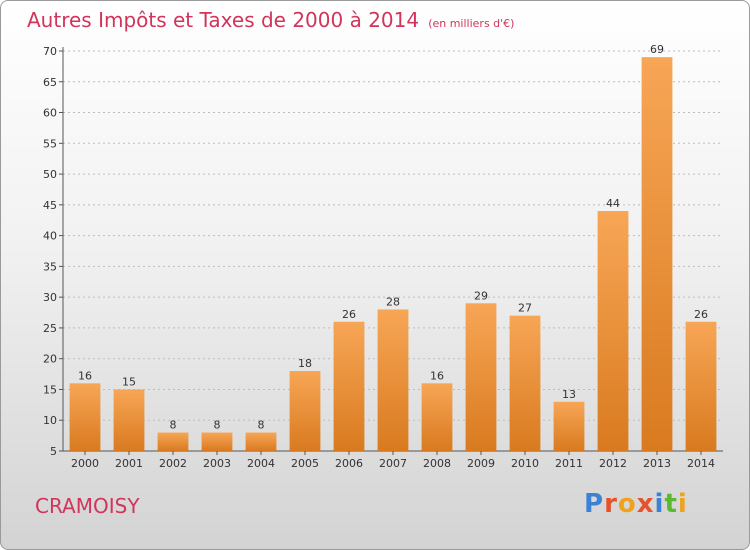 The height and width of the screenshot is (550, 750). What do you see at coordinates (657, 49) in the screenshot?
I see `bar-value-label: 69` at bounding box center [657, 49].